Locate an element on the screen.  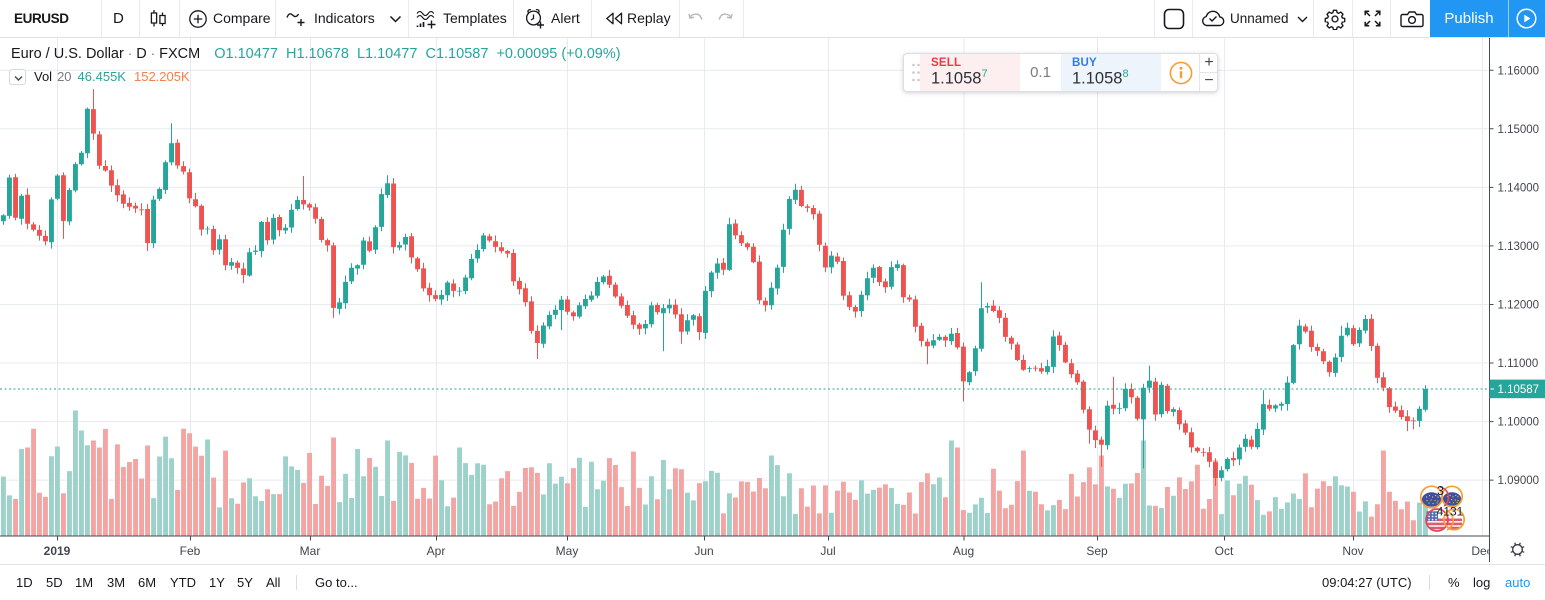
svg-text: 1.12000 is located at coordinates (1519, 306).